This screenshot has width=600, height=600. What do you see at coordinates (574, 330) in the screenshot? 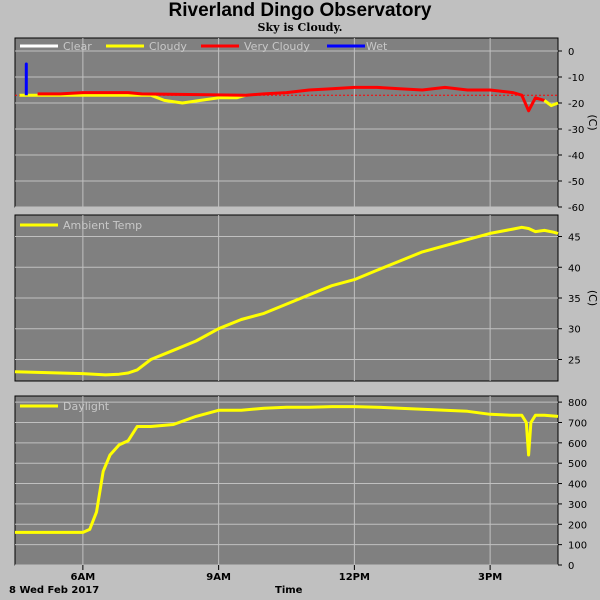
I see `y-tick-label: 30` at bounding box center [574, 330].